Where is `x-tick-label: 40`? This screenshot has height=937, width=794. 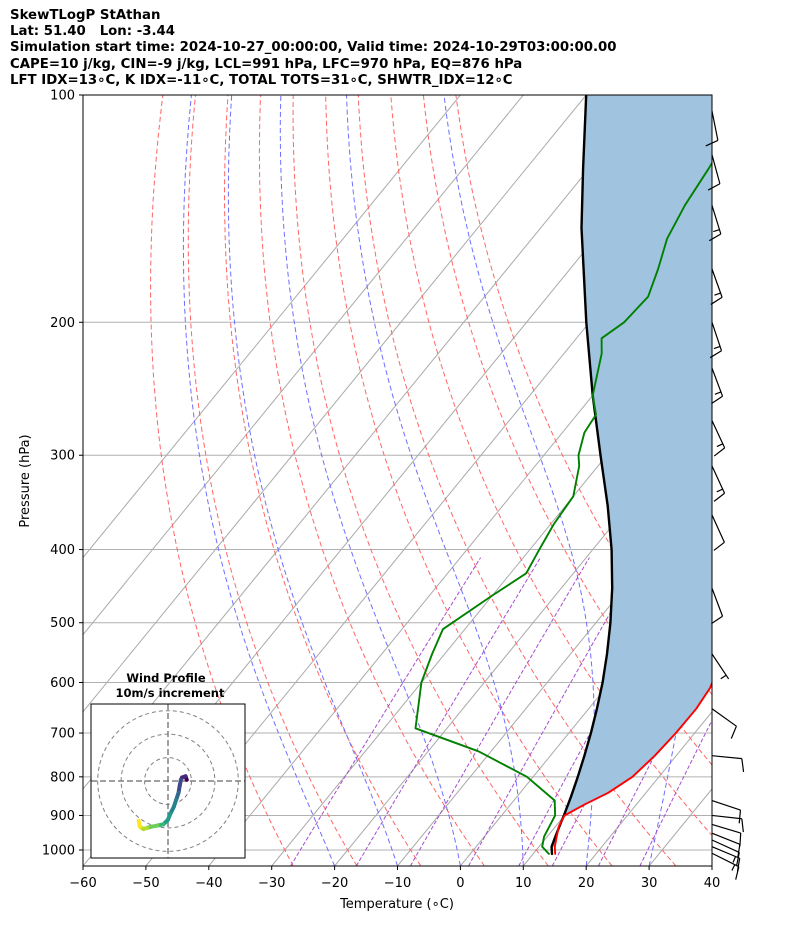
x-tick-label: 40 is located at coordinates (712, 883).